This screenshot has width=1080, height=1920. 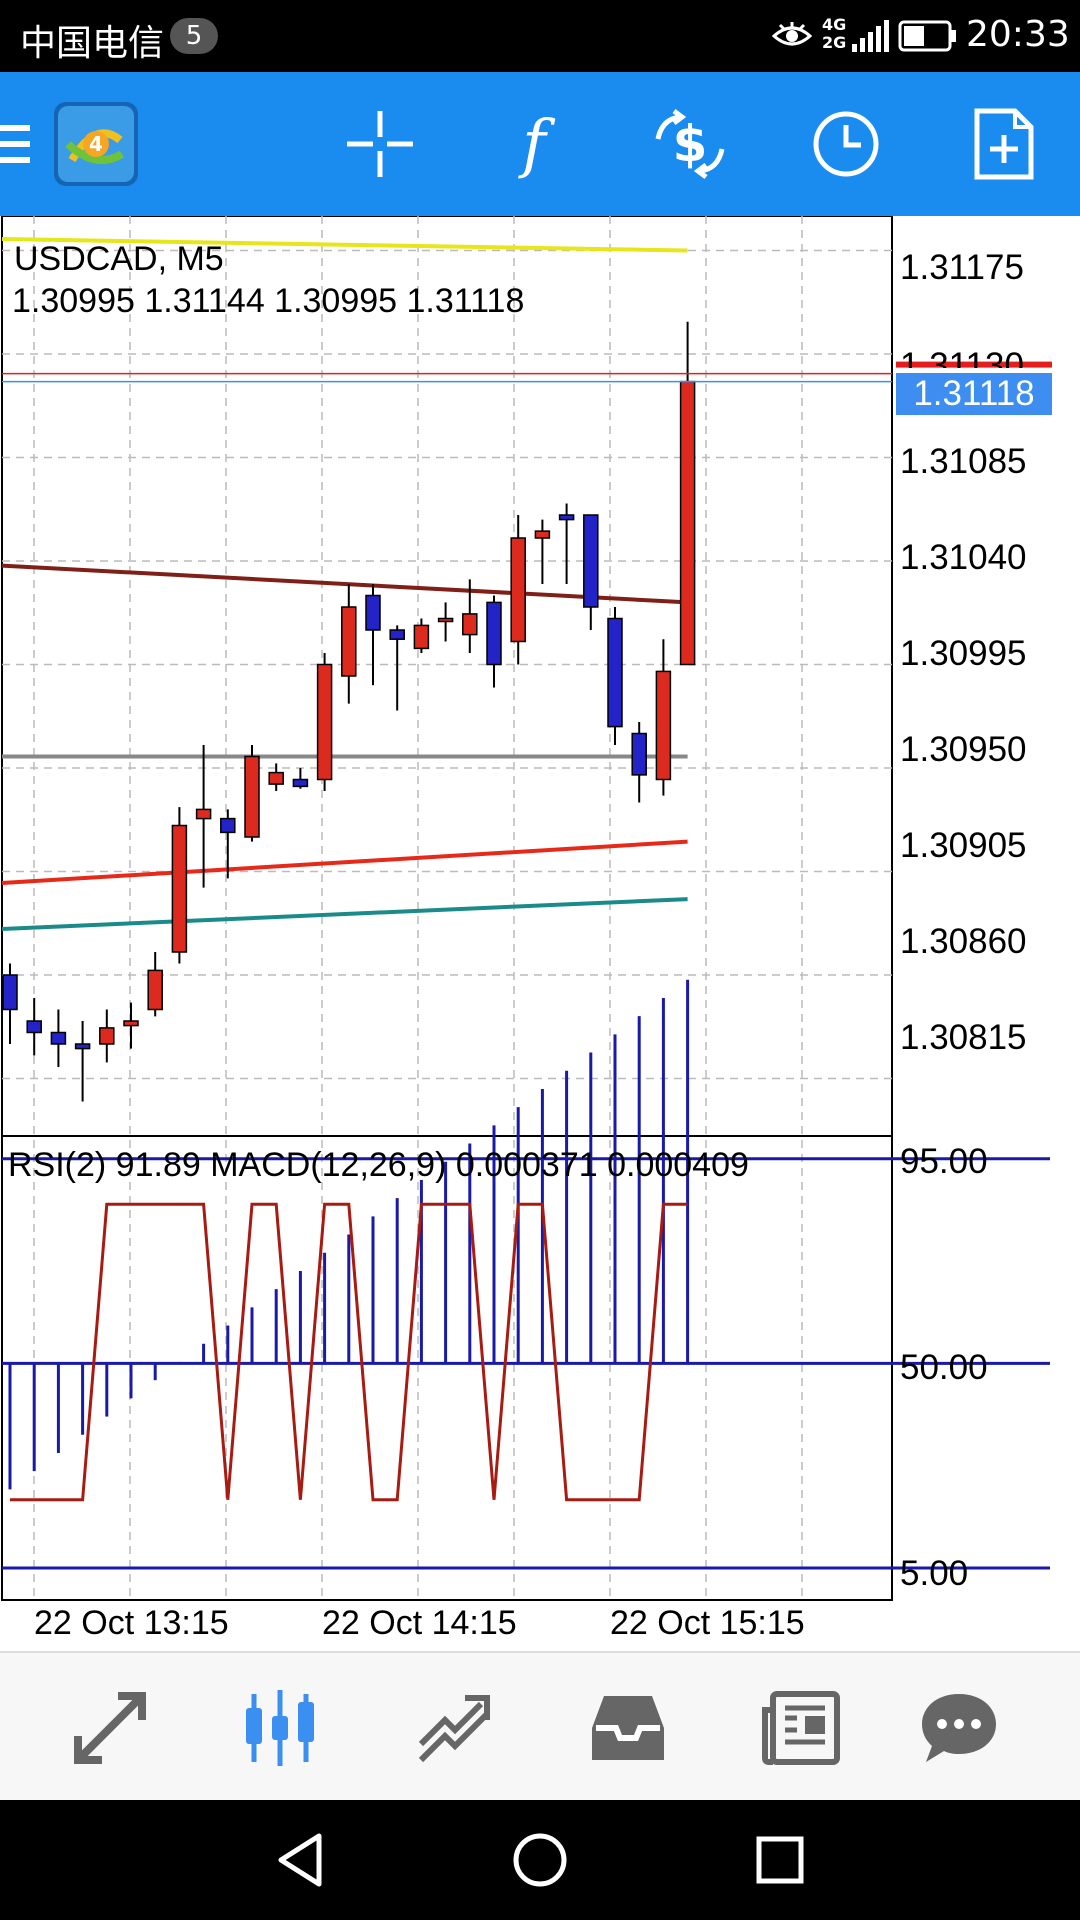 What do you see at coordinates (944, 1161) in the screenshot?
I see `indicator-level-label: 95.00` at bounding box center [944, 1161].